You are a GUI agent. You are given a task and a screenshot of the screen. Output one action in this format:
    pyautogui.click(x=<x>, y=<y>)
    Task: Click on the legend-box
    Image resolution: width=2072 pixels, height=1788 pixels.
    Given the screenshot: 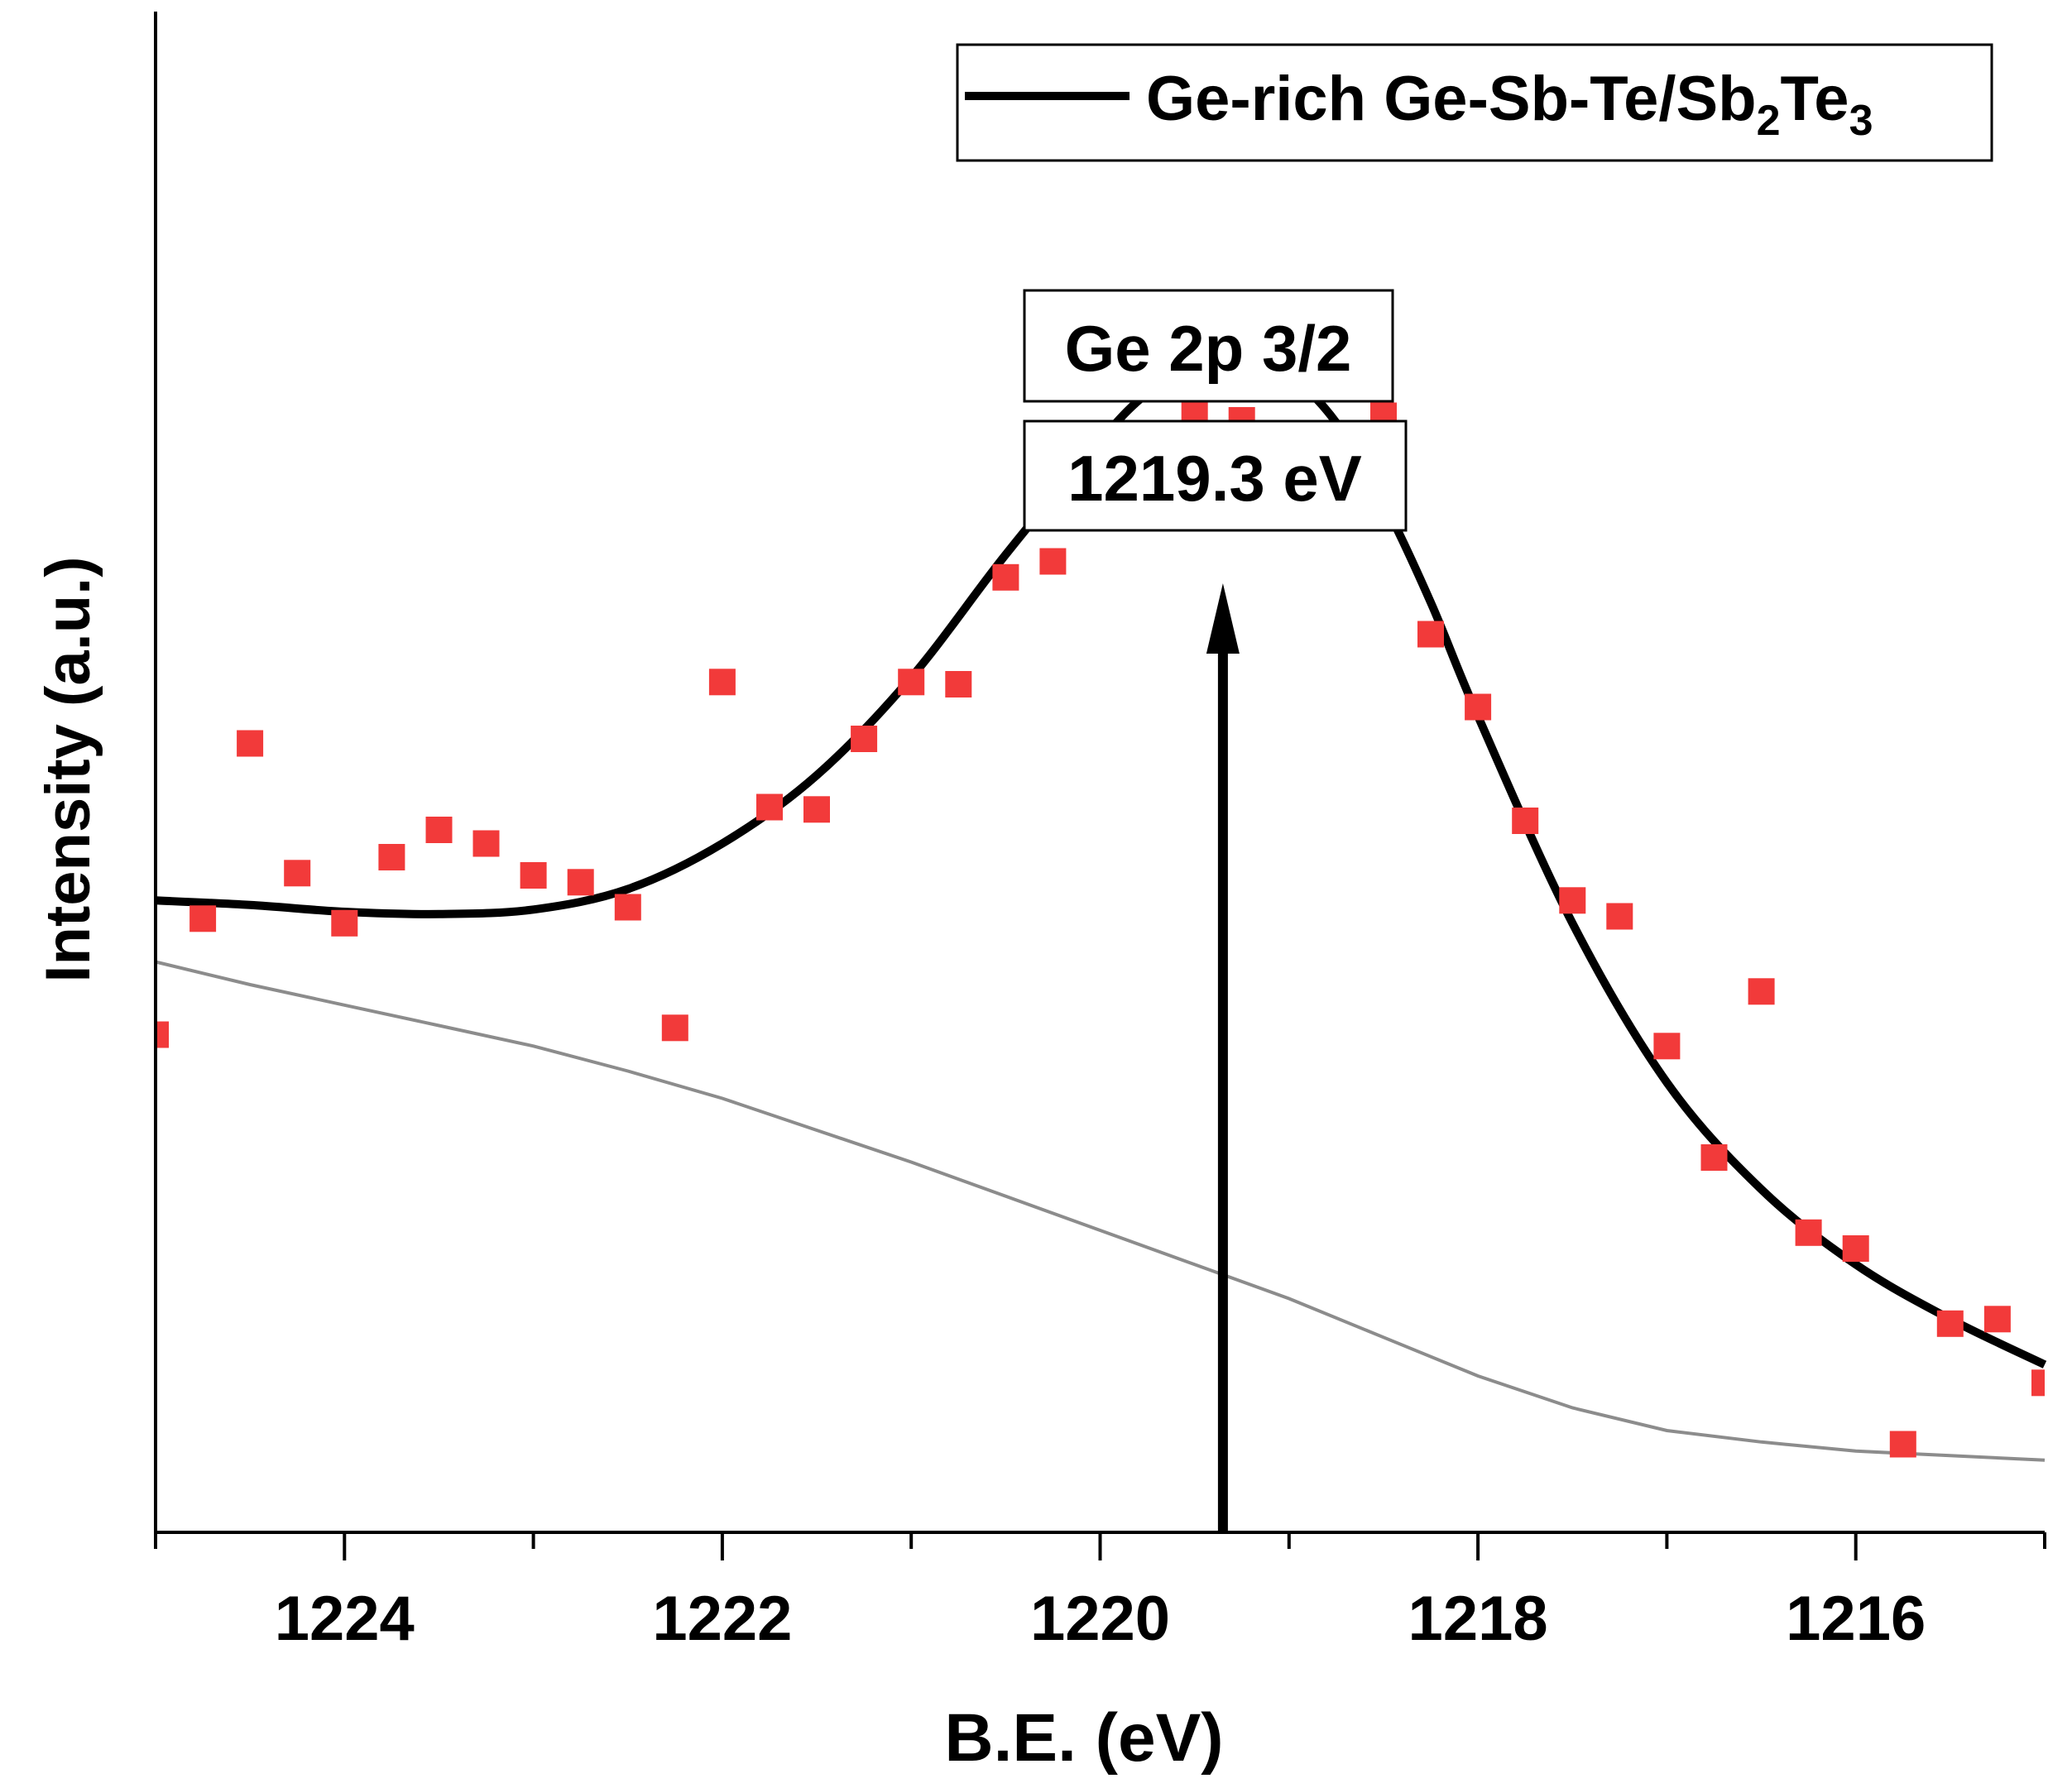 What is the action you would take?
    pyautogui.click(x=1474, y=102)
    